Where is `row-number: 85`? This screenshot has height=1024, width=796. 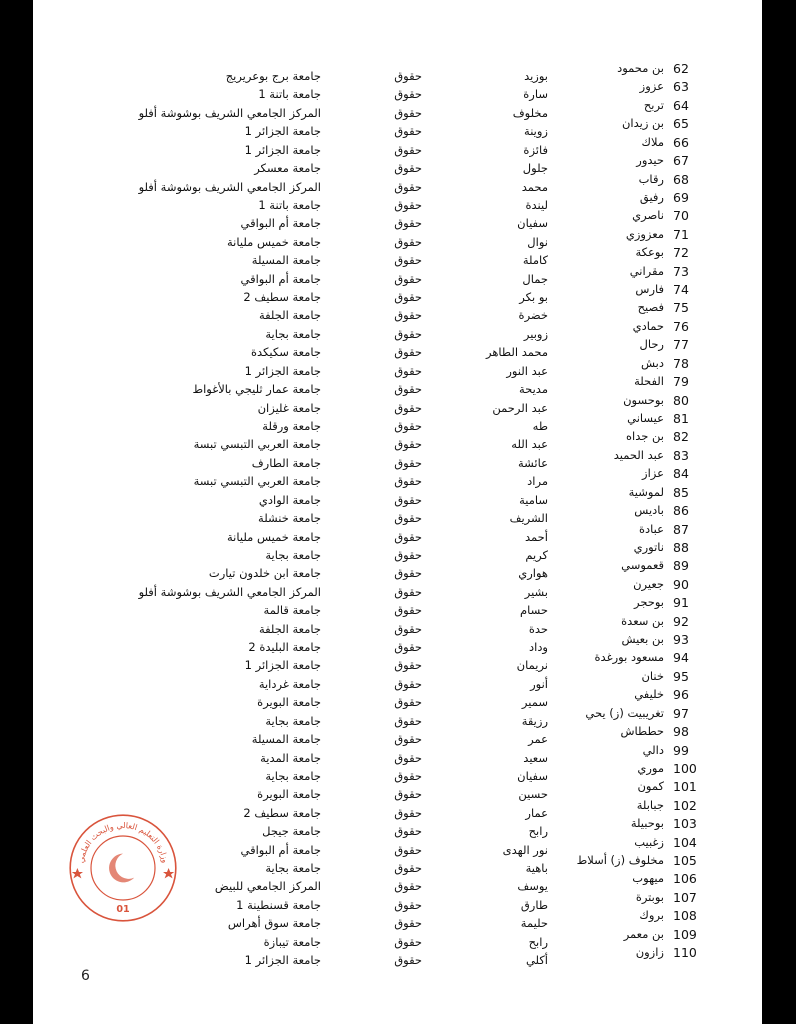 row-number: 85 is located at coordinates (681, 492).